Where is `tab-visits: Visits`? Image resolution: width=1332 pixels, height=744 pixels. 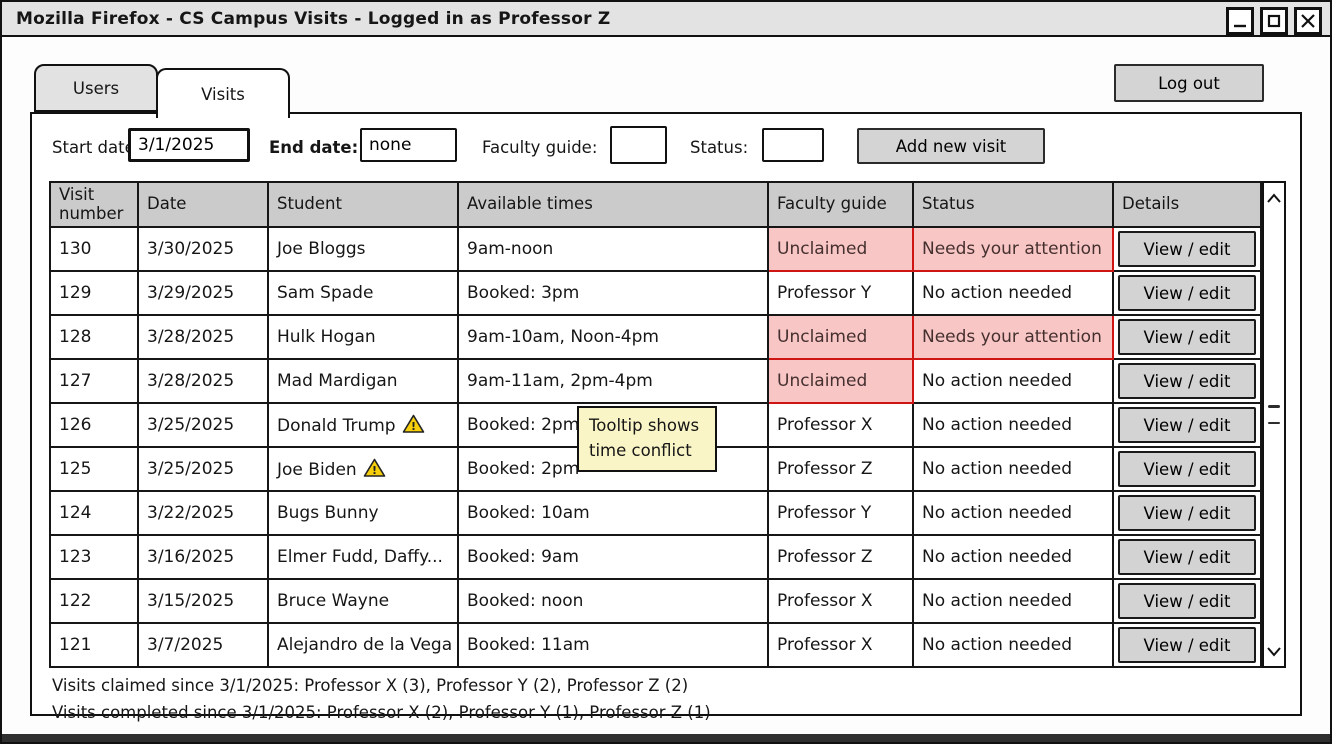 tab-visits: Visits is located at coordinates (223, 93).